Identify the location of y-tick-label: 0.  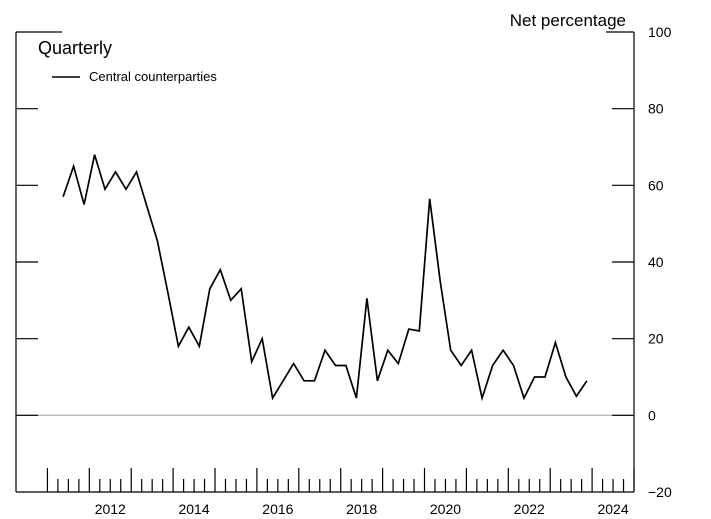
(652, 415).